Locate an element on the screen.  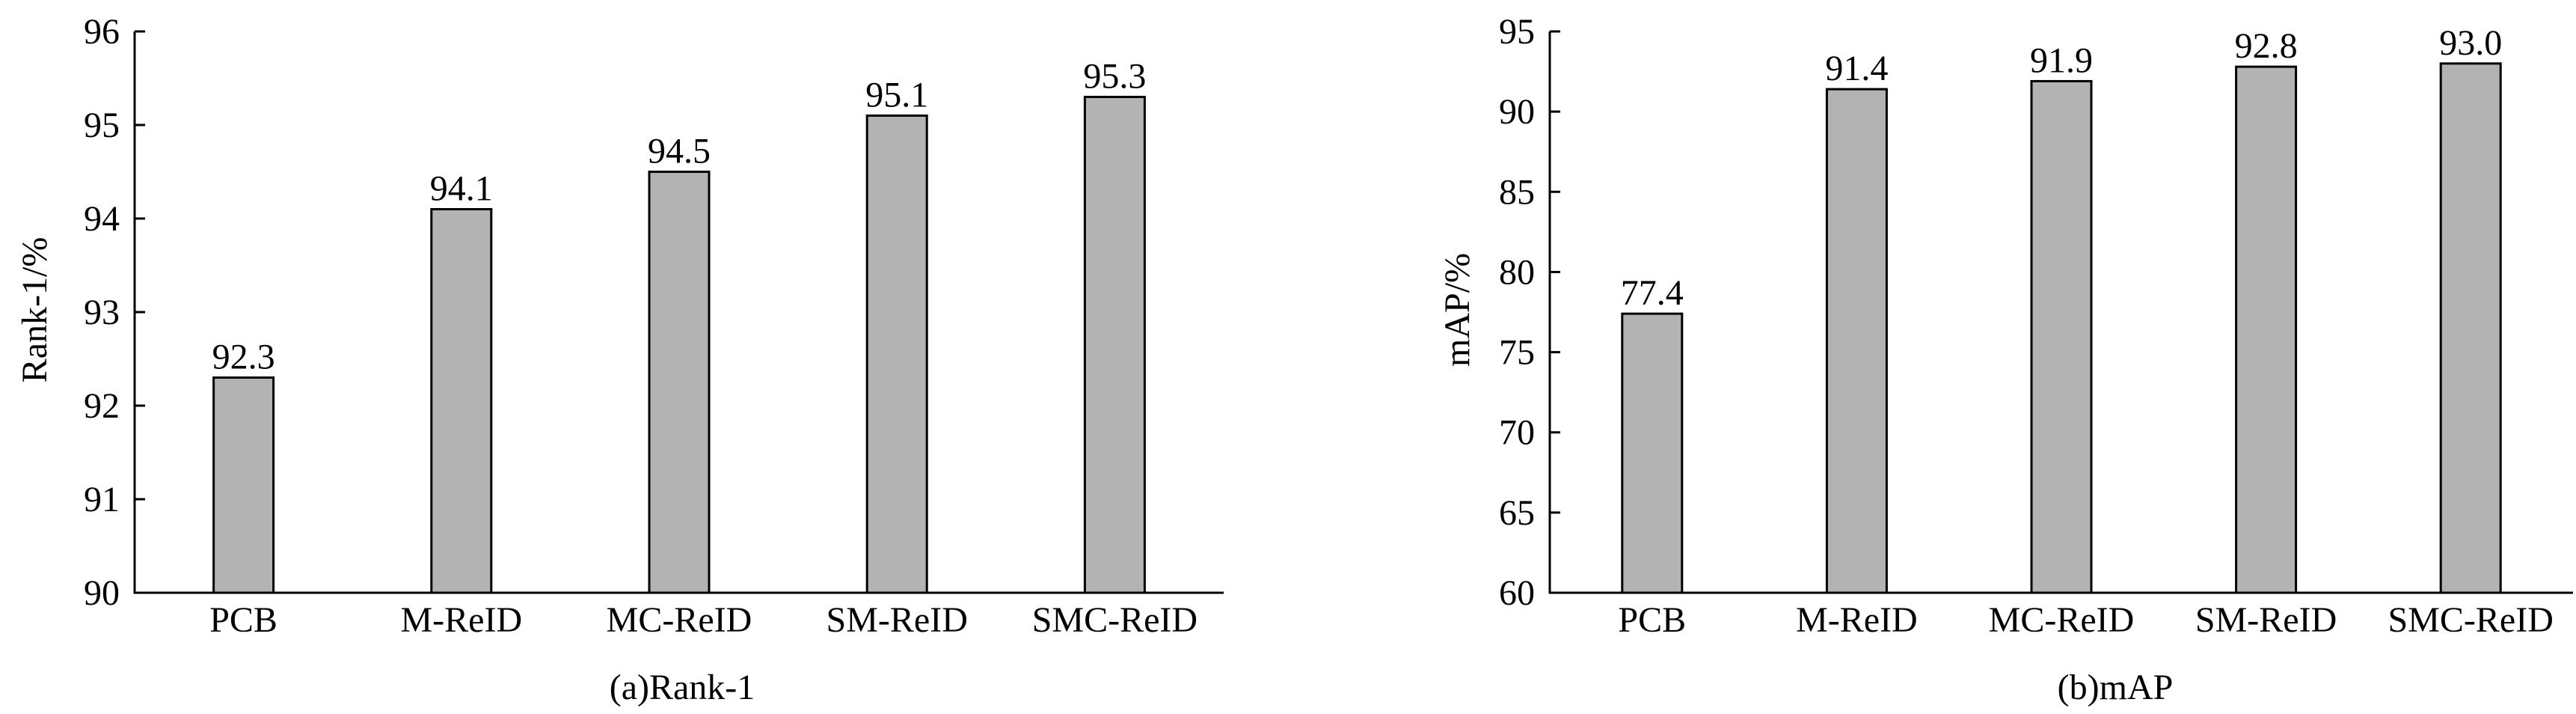
data-label: 94.5 is located at coordinates (679, 151).